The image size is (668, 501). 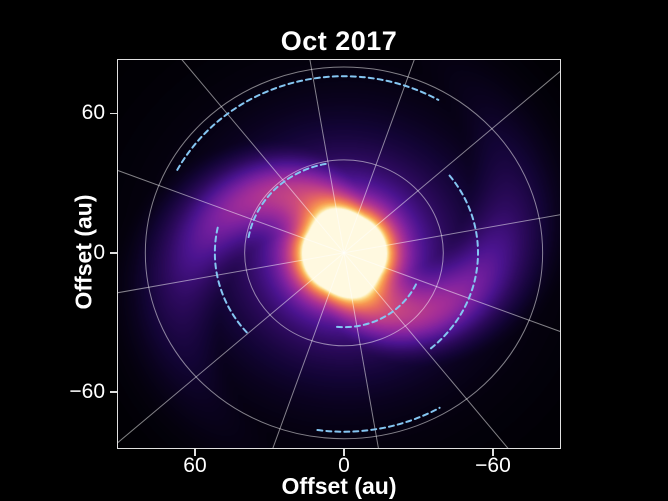 What do you see at coordinates (339, 41) in the screenshot?
I see `chart-title: Oct 2017` at bounding box center [339, 41].